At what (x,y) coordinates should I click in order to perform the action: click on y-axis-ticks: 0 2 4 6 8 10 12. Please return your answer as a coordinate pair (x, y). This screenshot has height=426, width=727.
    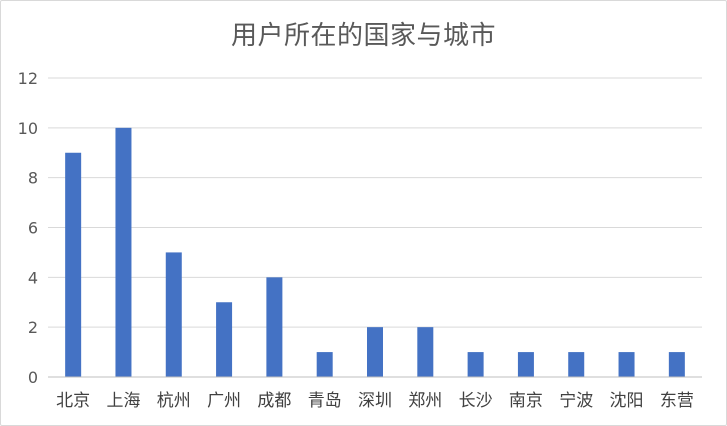
    Looking at the image, I should click on (28, 228).